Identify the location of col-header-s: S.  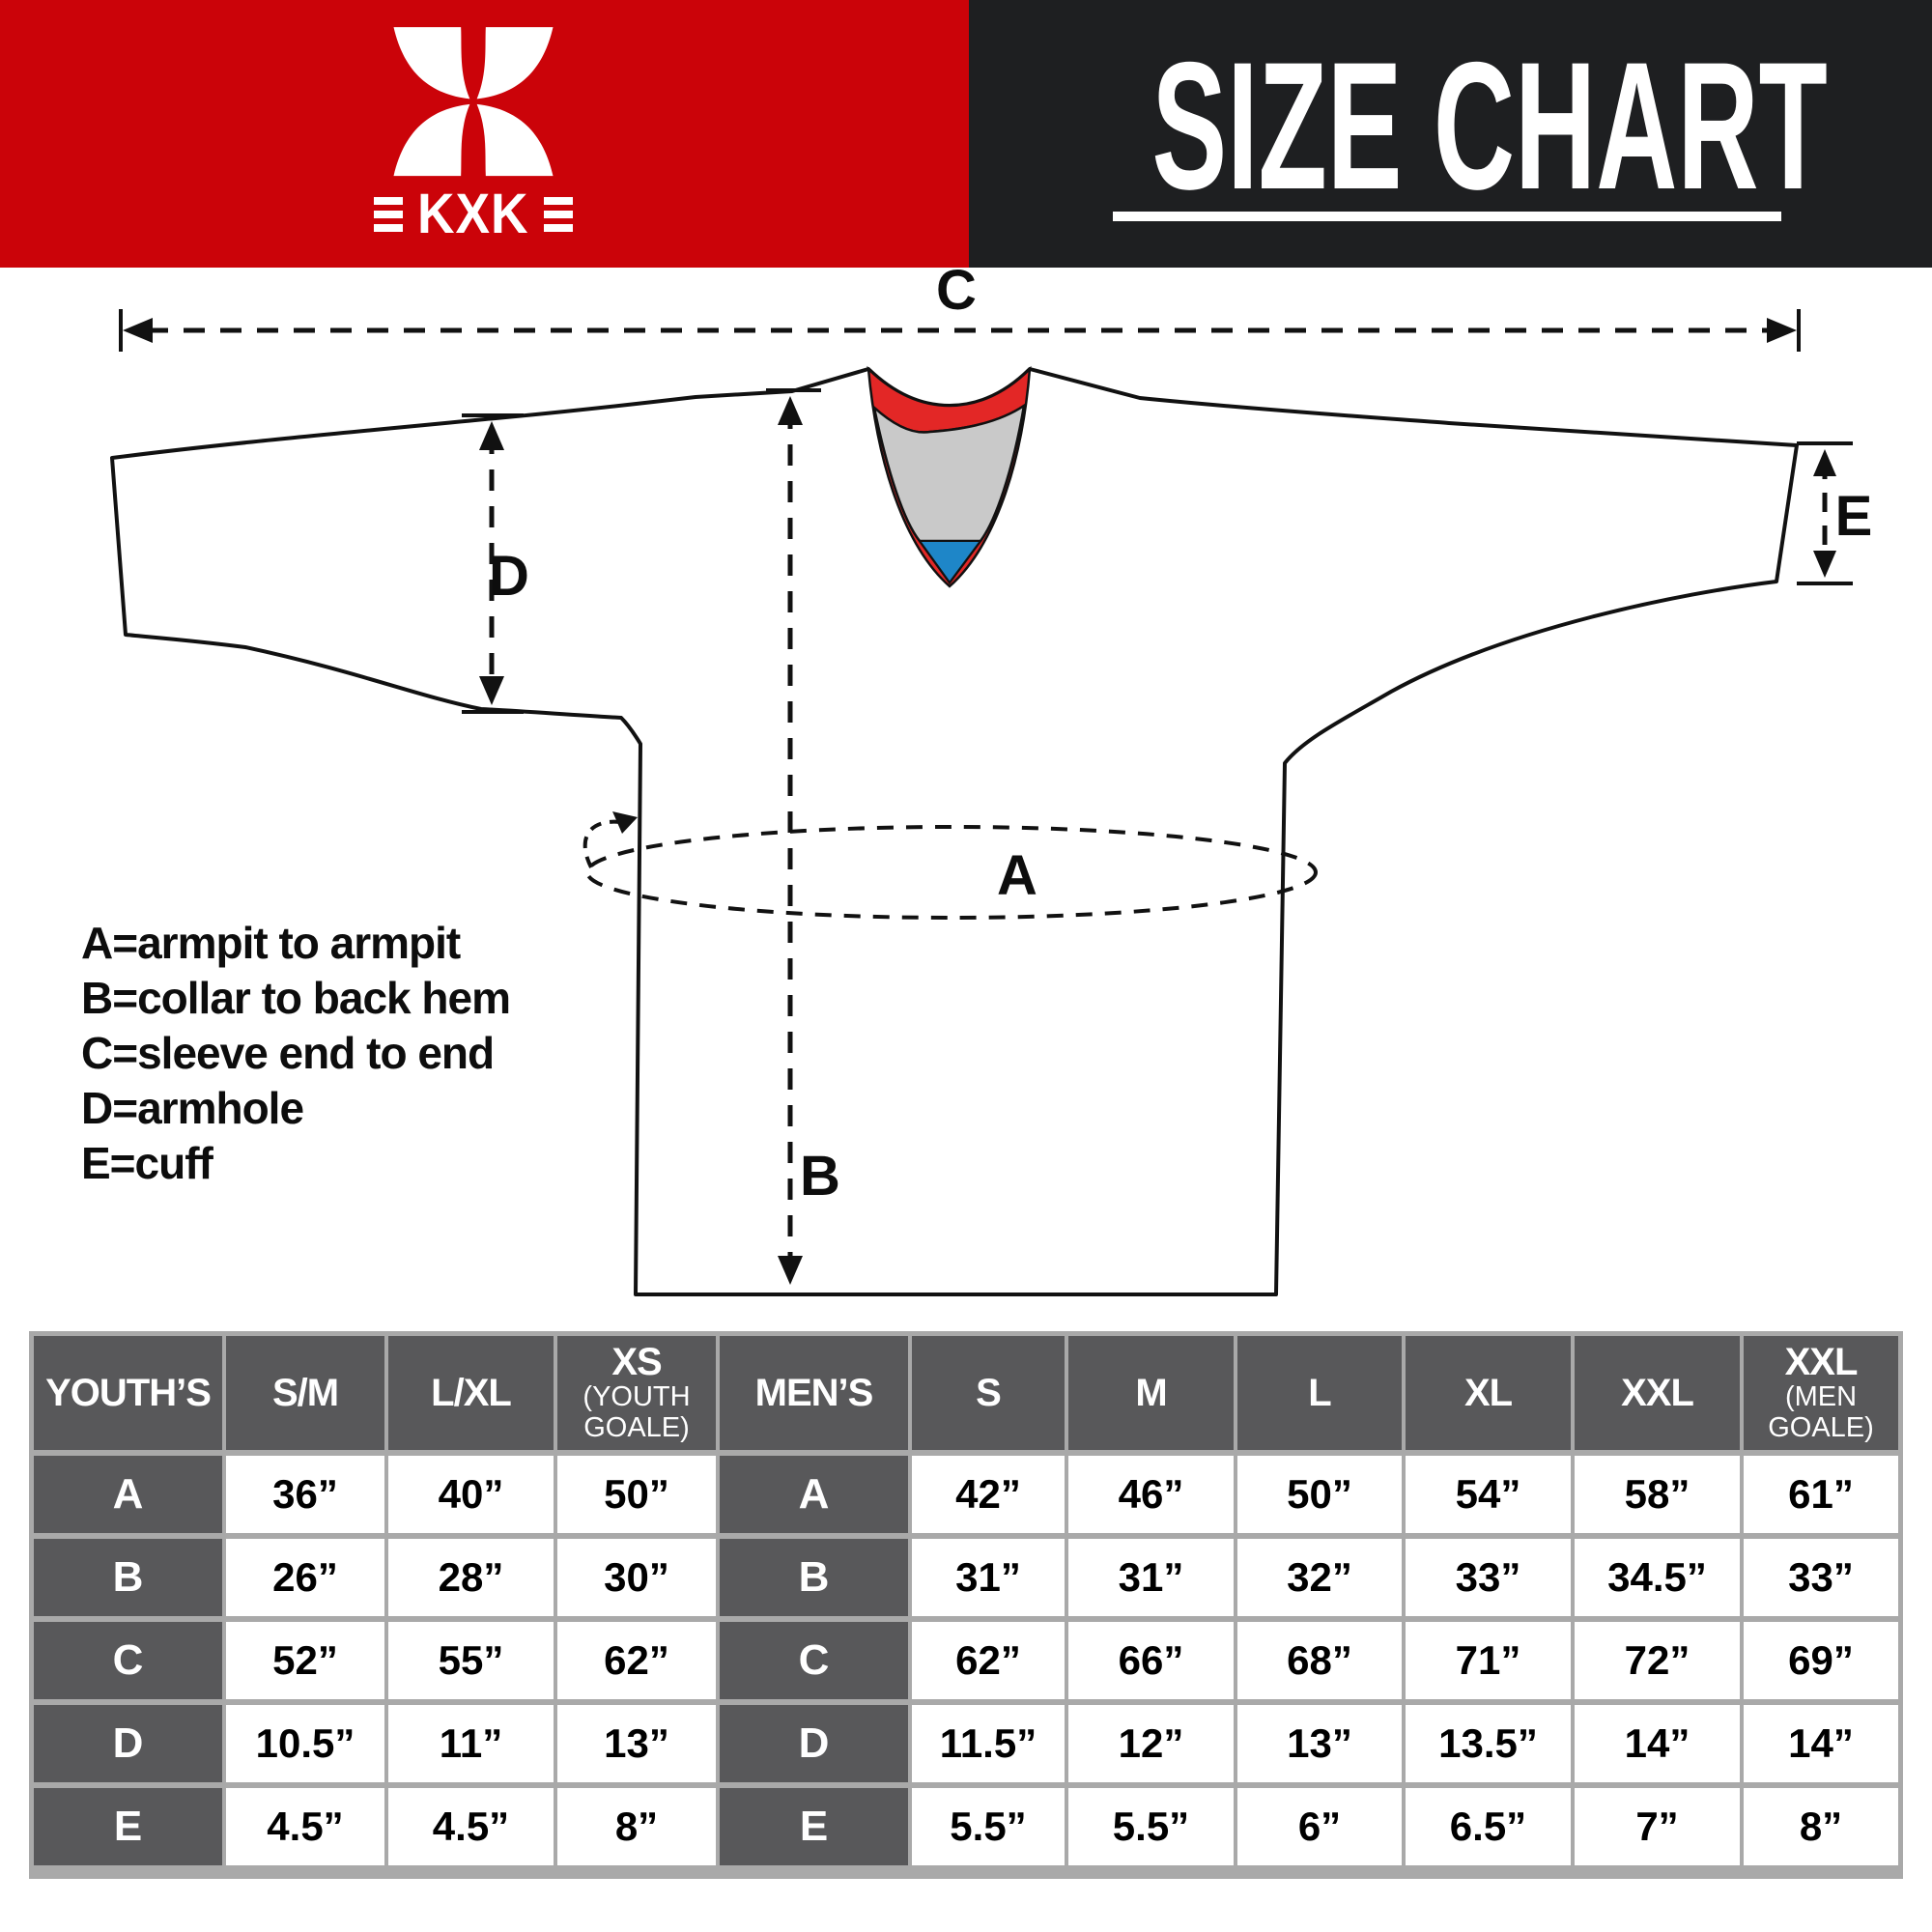
(988, 1393).